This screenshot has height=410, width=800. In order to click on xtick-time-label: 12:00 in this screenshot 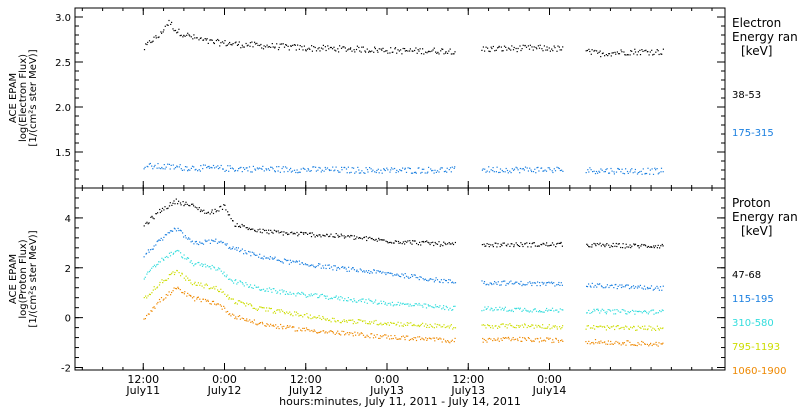, I will do `click(306, 379)`.